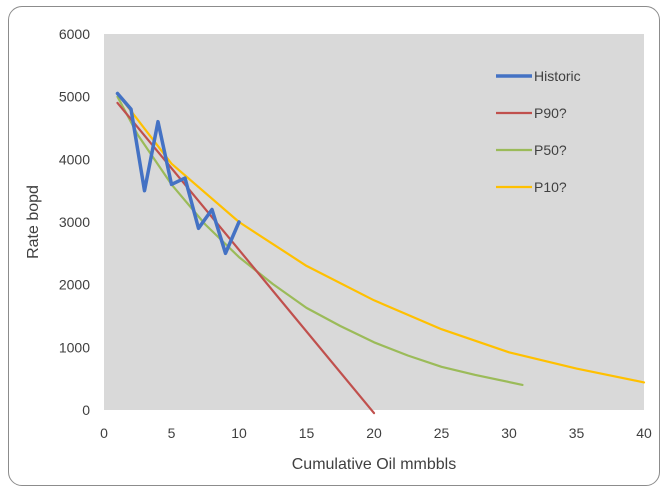  What do you see at coordinates (557, 76) in the screenshot?
I see `legend-label-historic: Historic` at bounding box center [557, 76].